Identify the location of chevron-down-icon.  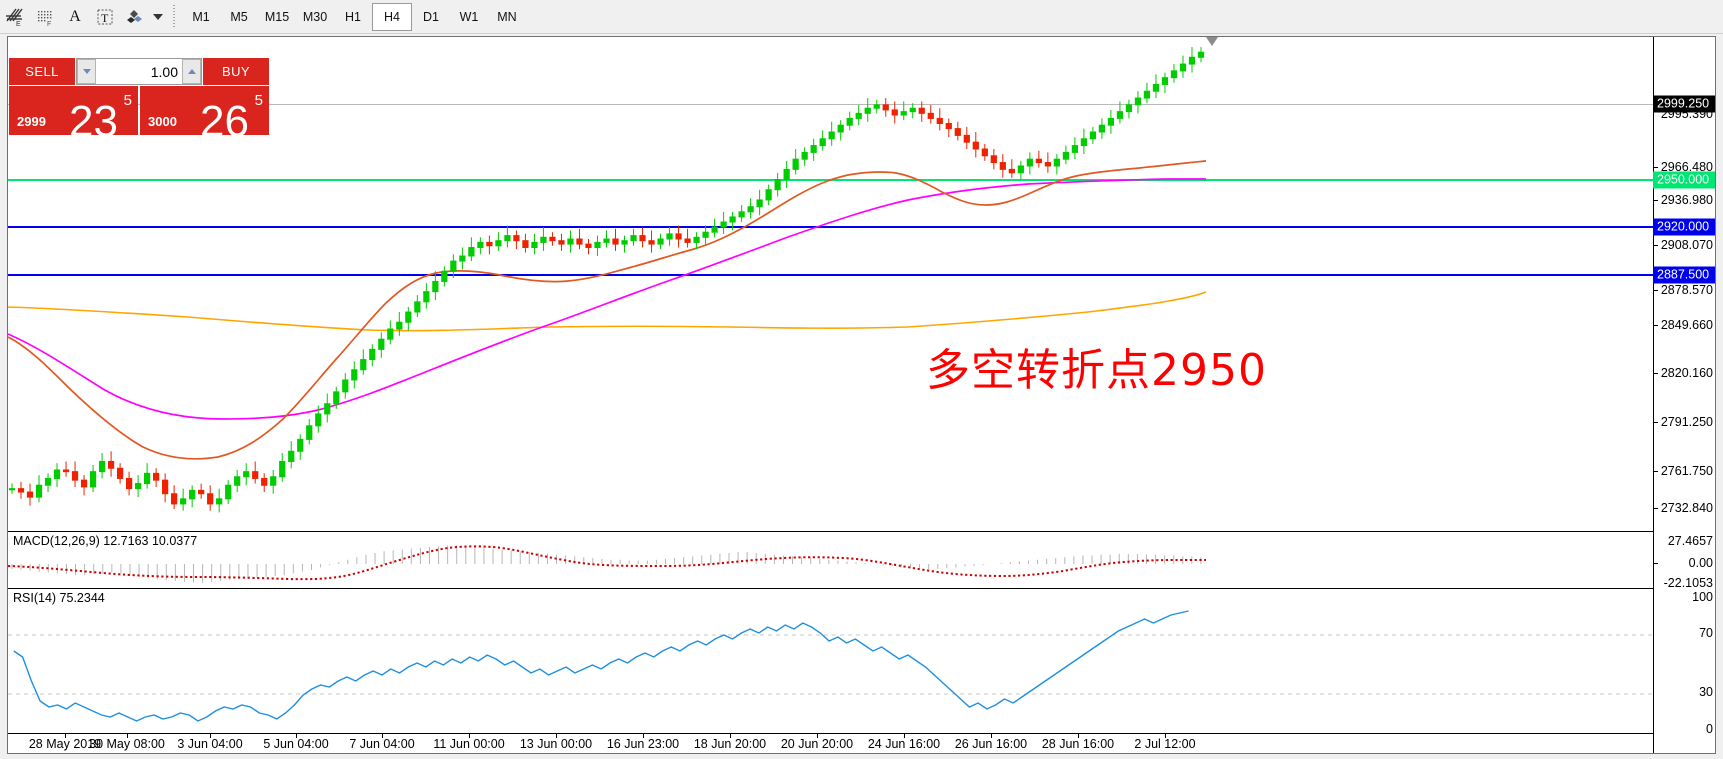
(158, 17).